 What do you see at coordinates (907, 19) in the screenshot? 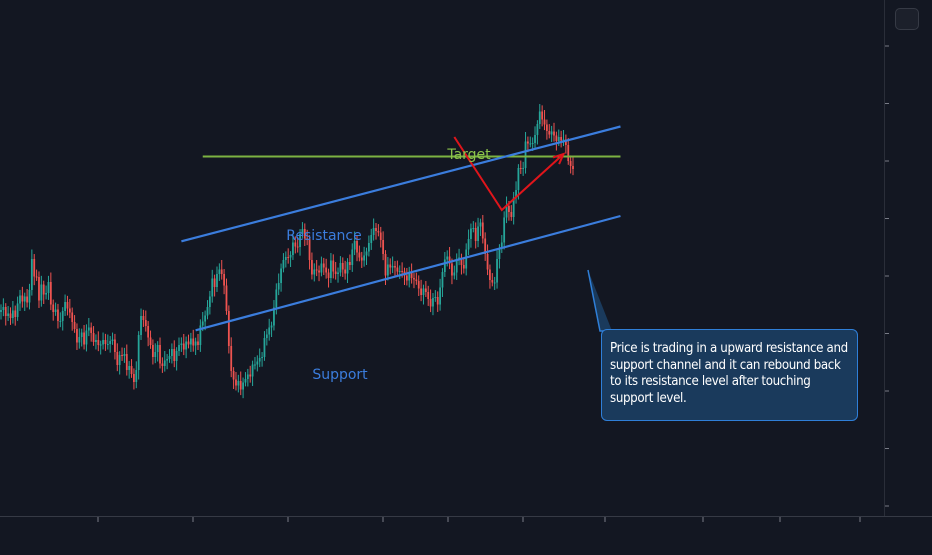
I see `chart-settings-button` at bounding box center [907, 19].